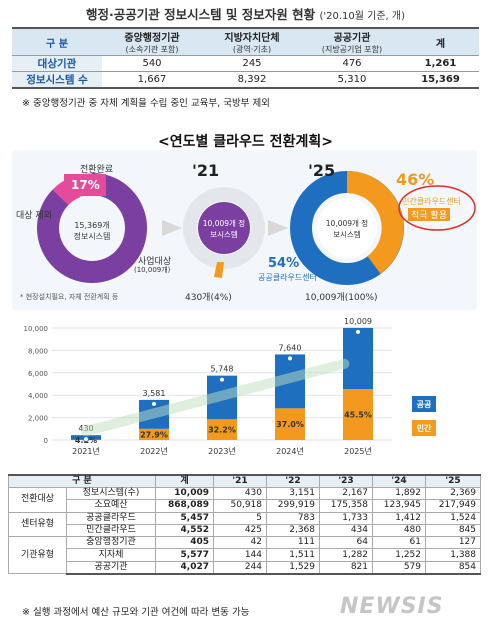 This screenshot has width=491, height=641. Describe the element at coordinates (293, 530) in the screenshot. I see `table-cell: 2,368` at that location.